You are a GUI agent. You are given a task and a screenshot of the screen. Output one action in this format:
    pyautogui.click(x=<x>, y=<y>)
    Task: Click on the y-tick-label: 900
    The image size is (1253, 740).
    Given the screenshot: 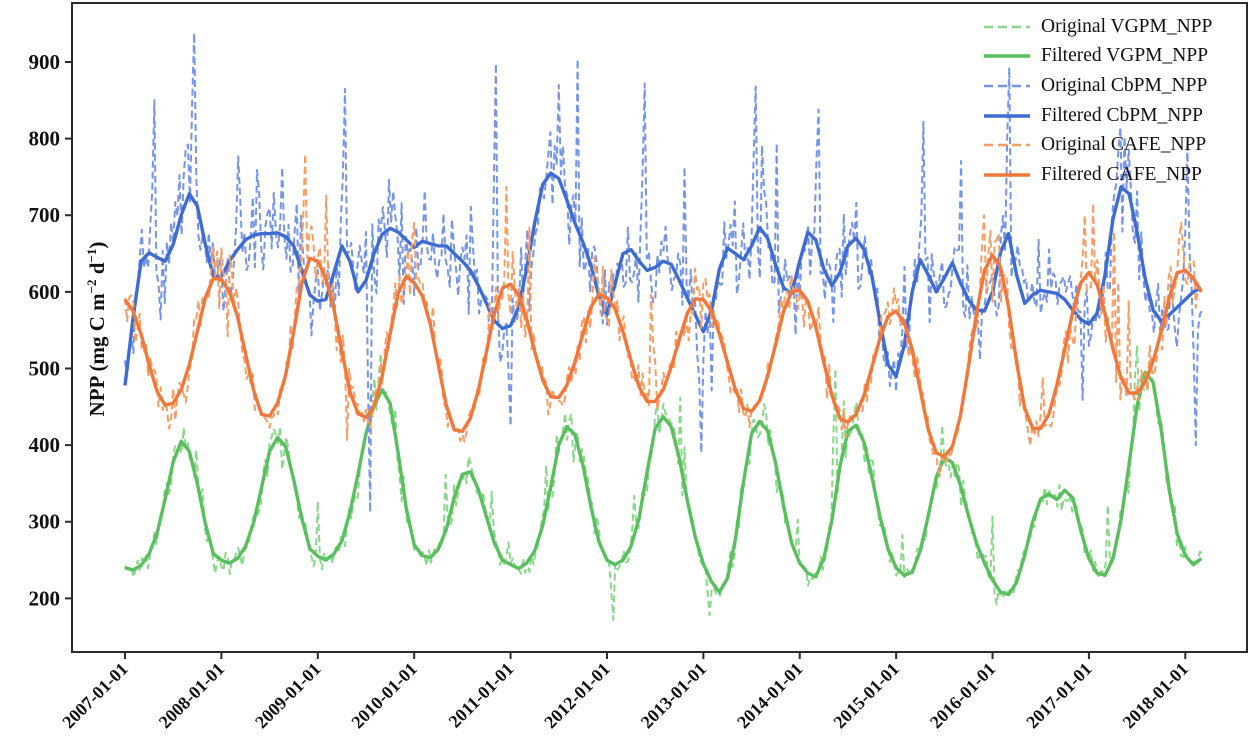 What is the action you would take?
    pyautogui.click(x=45, y=62)
    